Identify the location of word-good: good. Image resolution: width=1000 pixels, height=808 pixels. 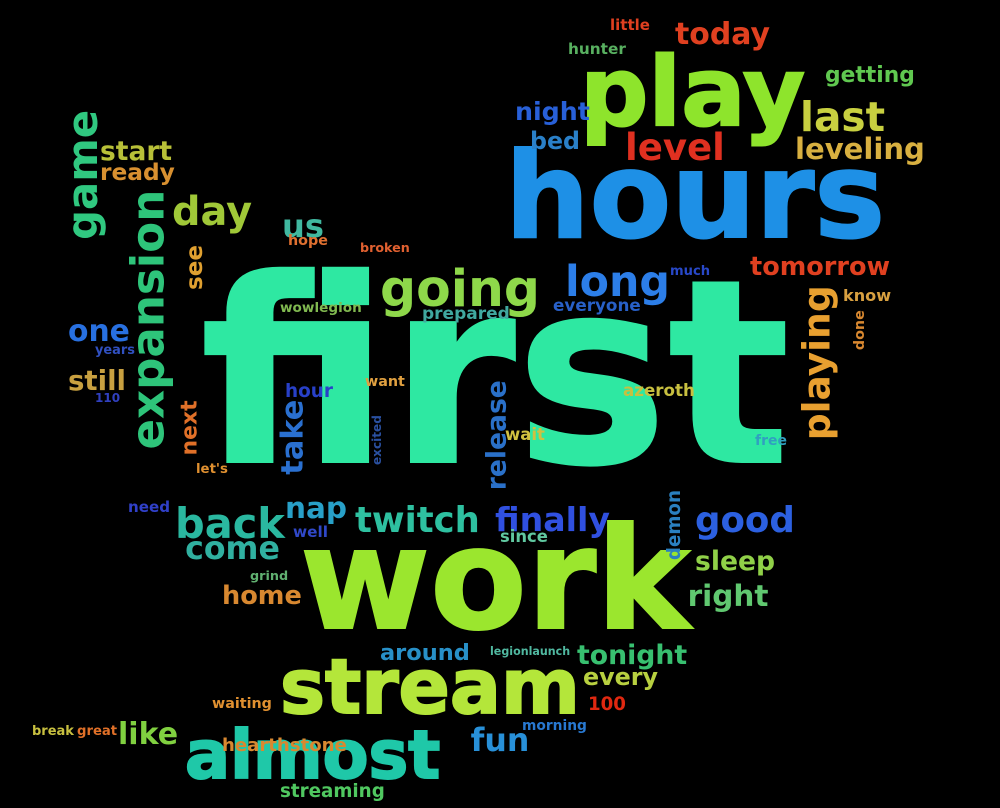
(745, 521).